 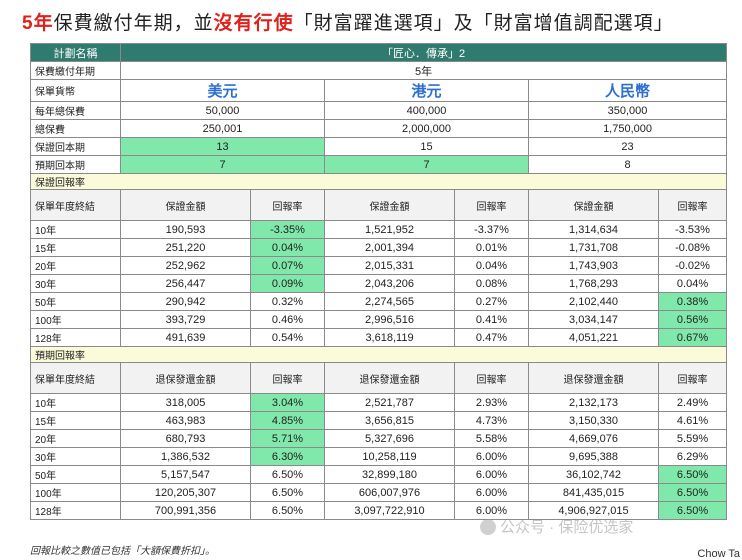 I want to click on wechat-icon, so click(x=488, y=526).